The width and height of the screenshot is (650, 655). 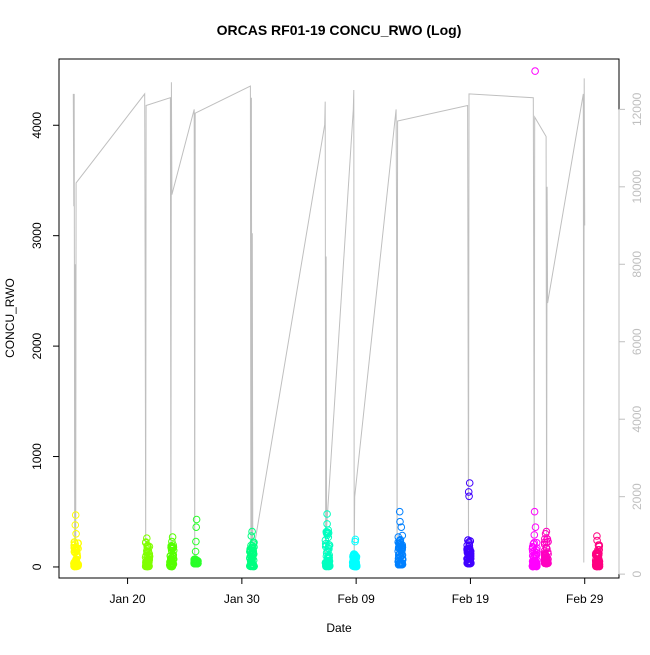 What do you see at coordinates (637, 109) in the screenshot?
I see `y2-tick-label: 12000` at bounding box center [637, 109].